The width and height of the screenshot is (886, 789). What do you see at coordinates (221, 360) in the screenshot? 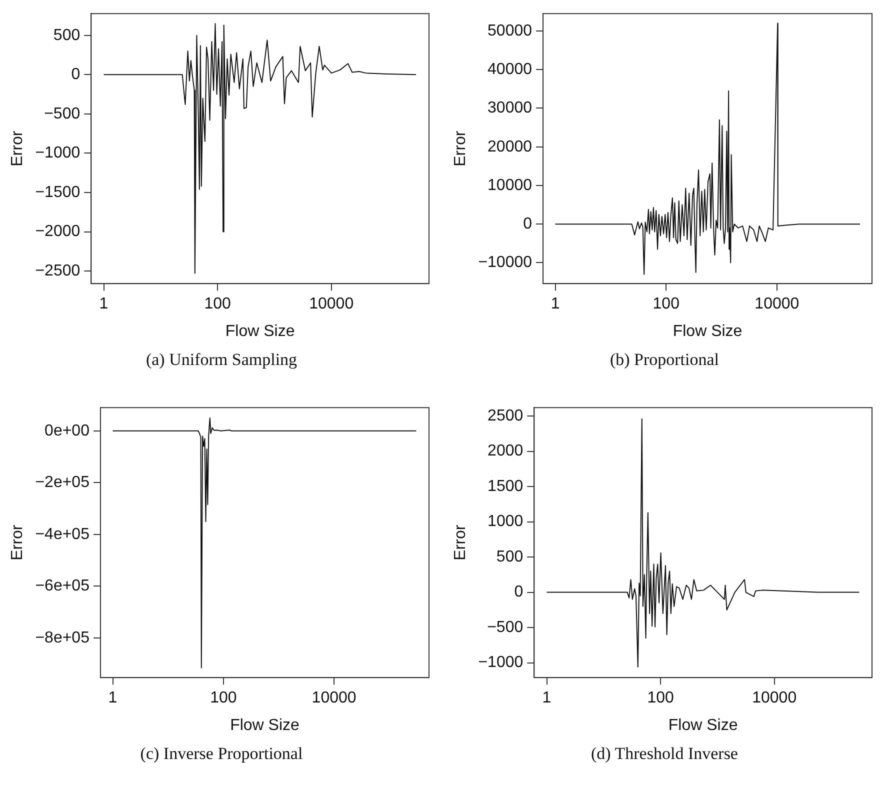
I see `text: (a) Uniform Sampling` at bounding box center [221, 360].